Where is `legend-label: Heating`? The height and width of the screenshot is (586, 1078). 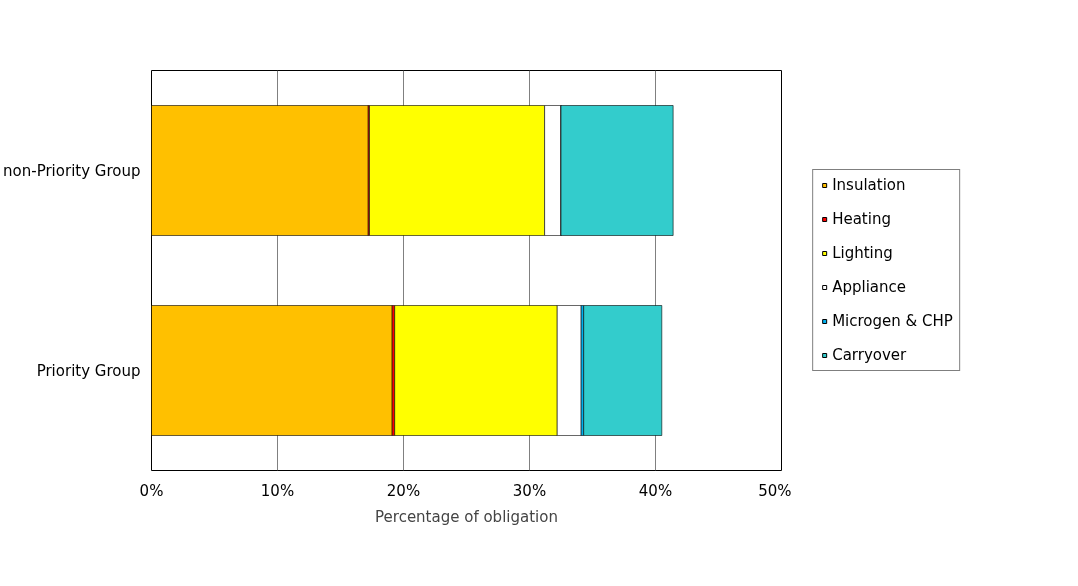 legend-label: Heating is located at coordinates (861, 219).